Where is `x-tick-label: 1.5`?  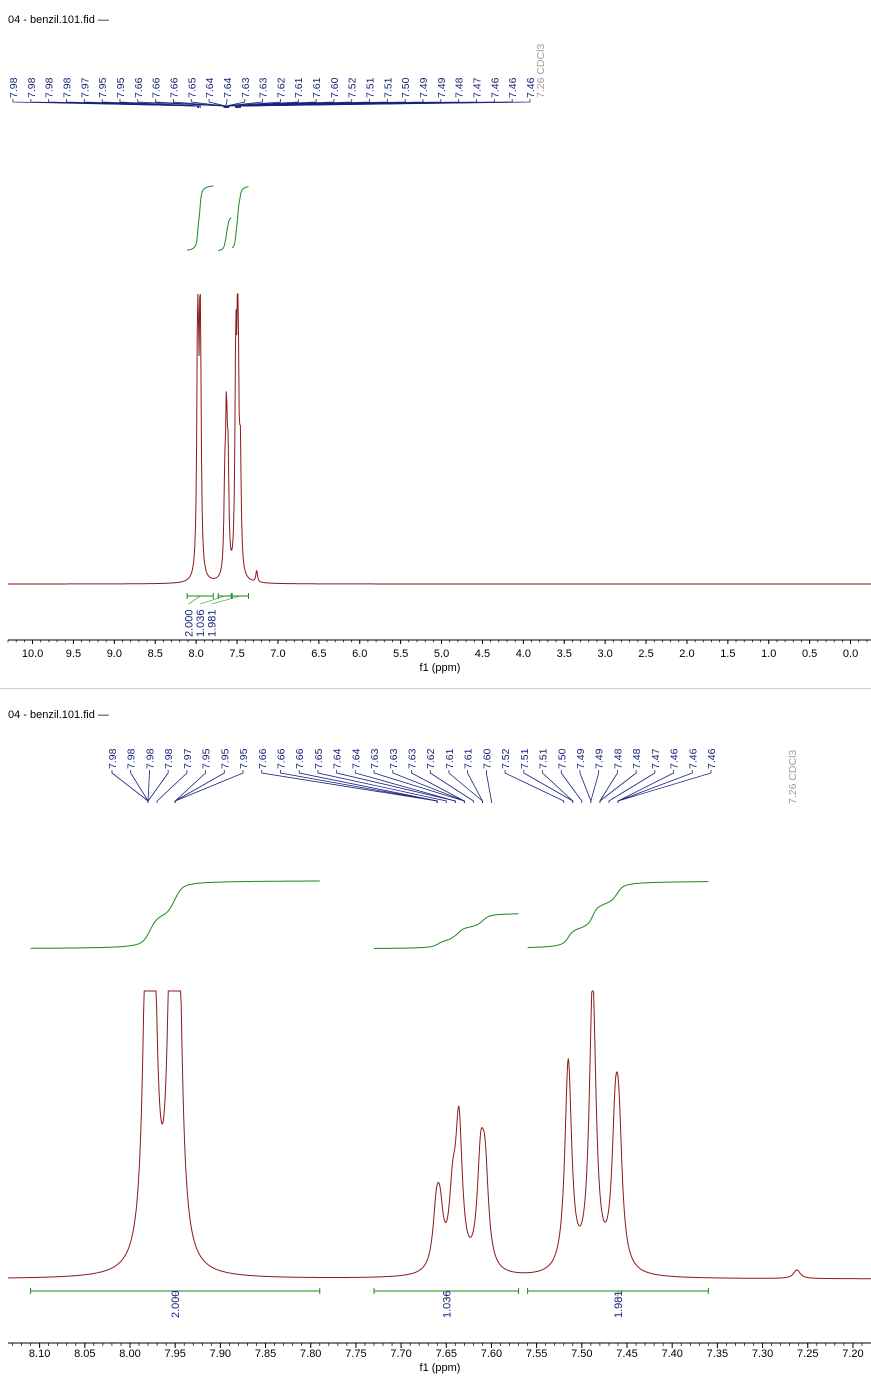
x-tick-label: 1.5 is located at coordinates (727, 654).